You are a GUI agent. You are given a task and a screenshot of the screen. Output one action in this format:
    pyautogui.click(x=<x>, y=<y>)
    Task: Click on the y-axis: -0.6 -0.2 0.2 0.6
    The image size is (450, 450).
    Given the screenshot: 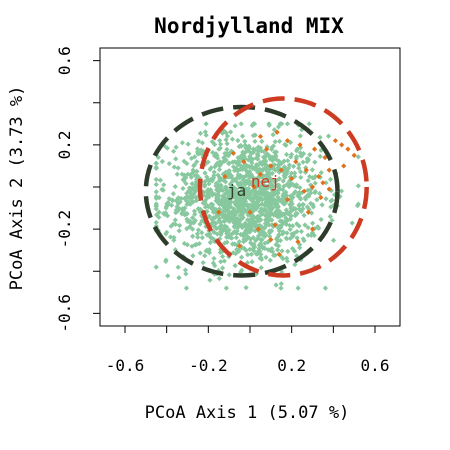 What is the action you would take?
    pyautogui.click(x=77, y=189)
    